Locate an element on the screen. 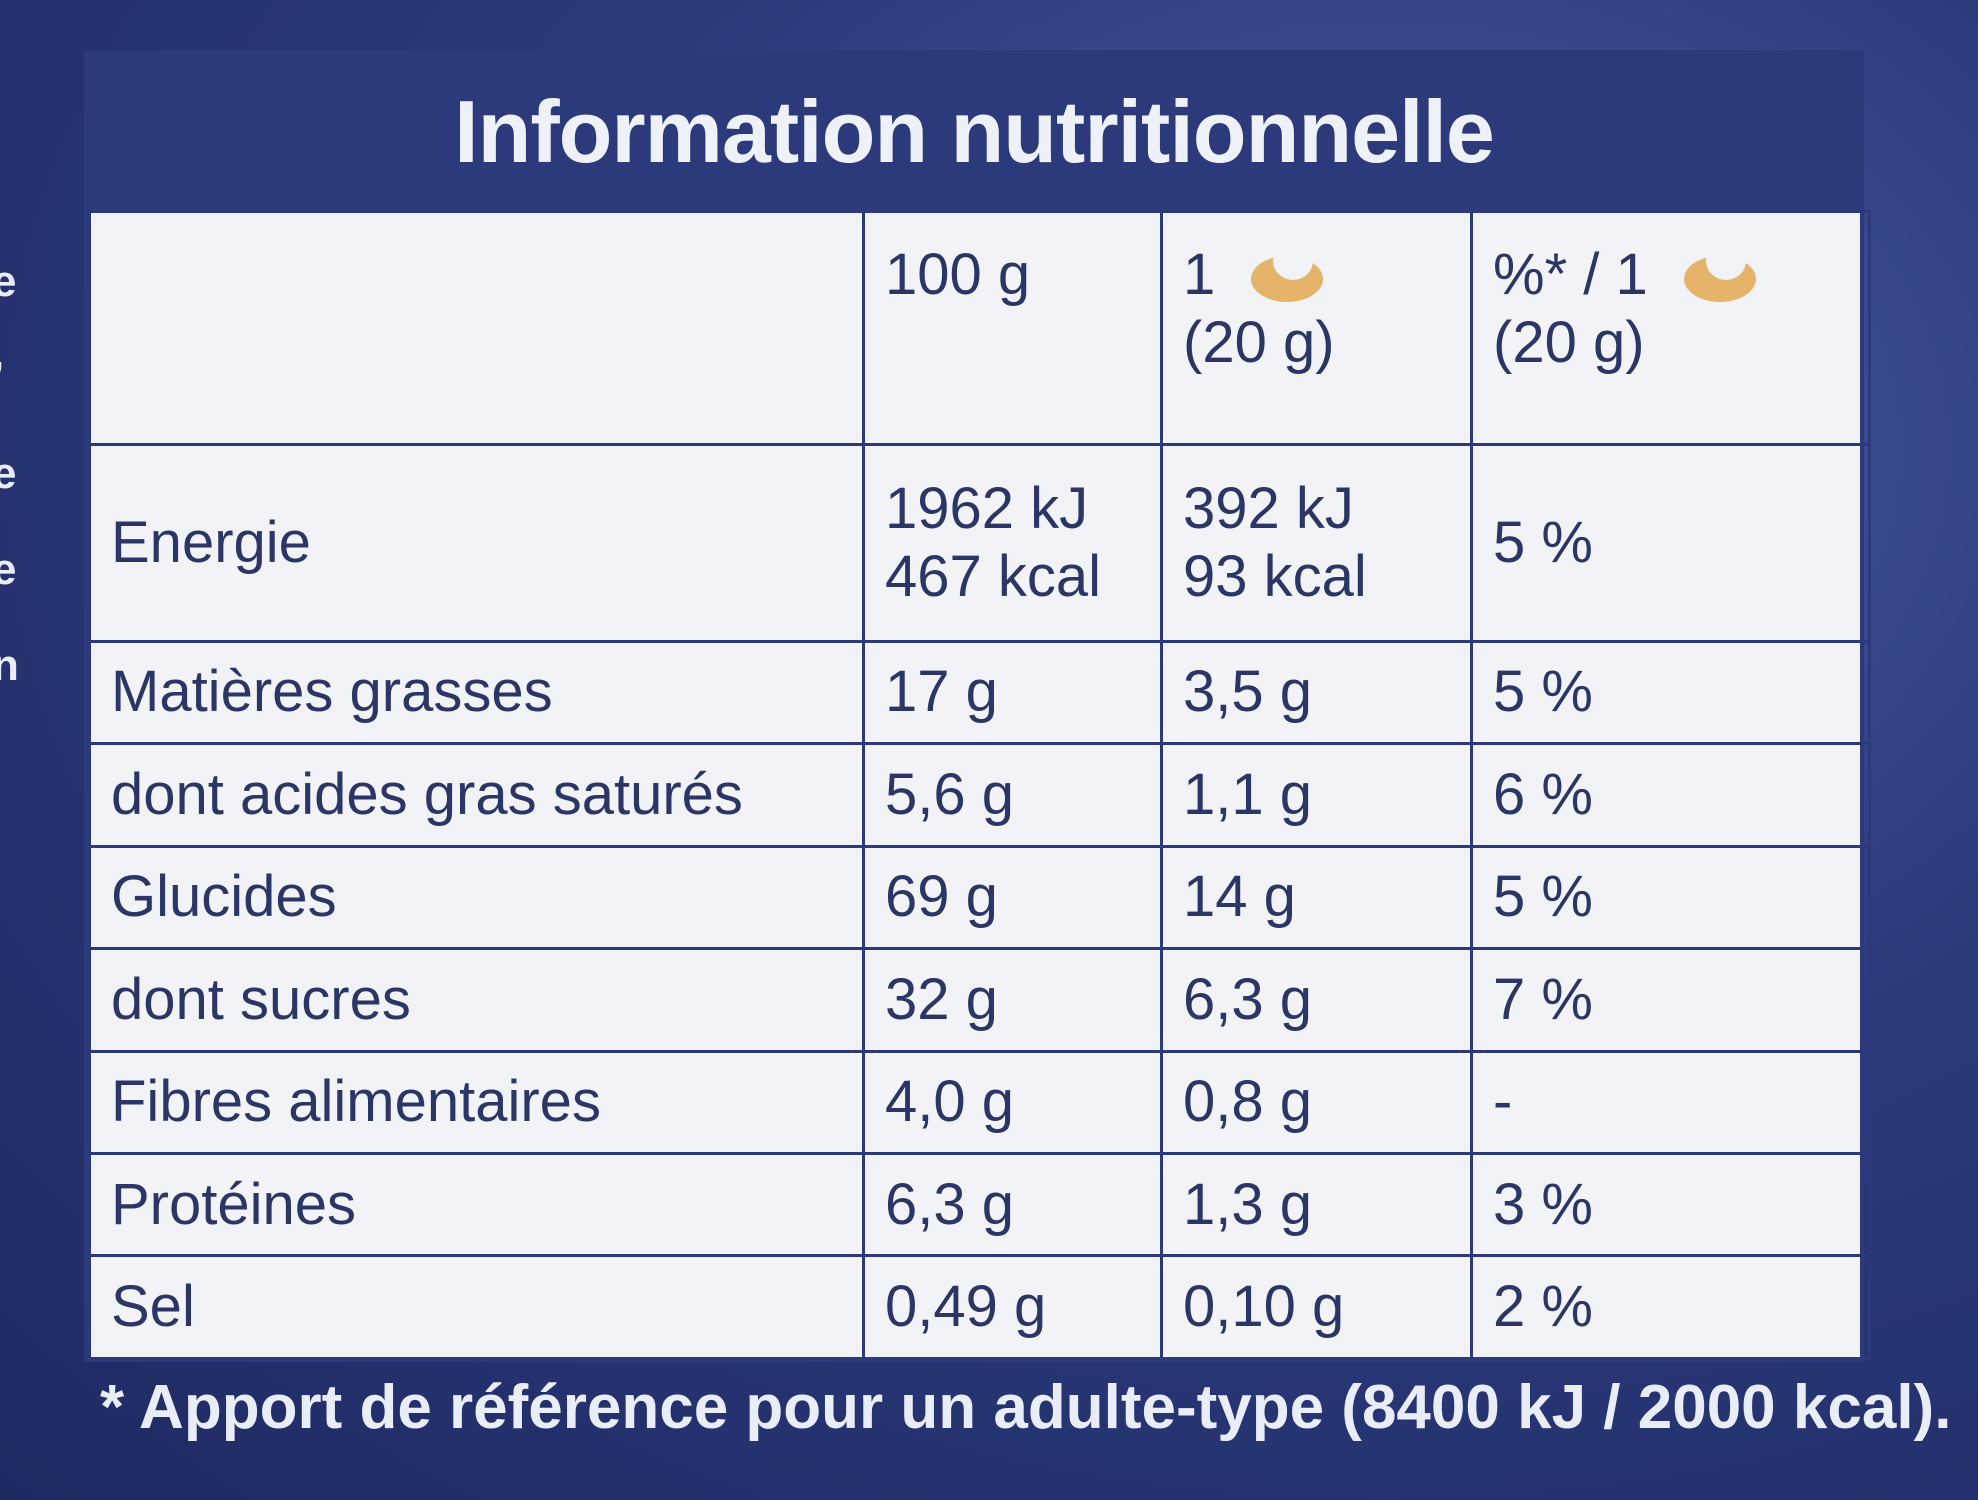  energy-per100-kcal: 467 kcal is located at coordinates (993, 576).